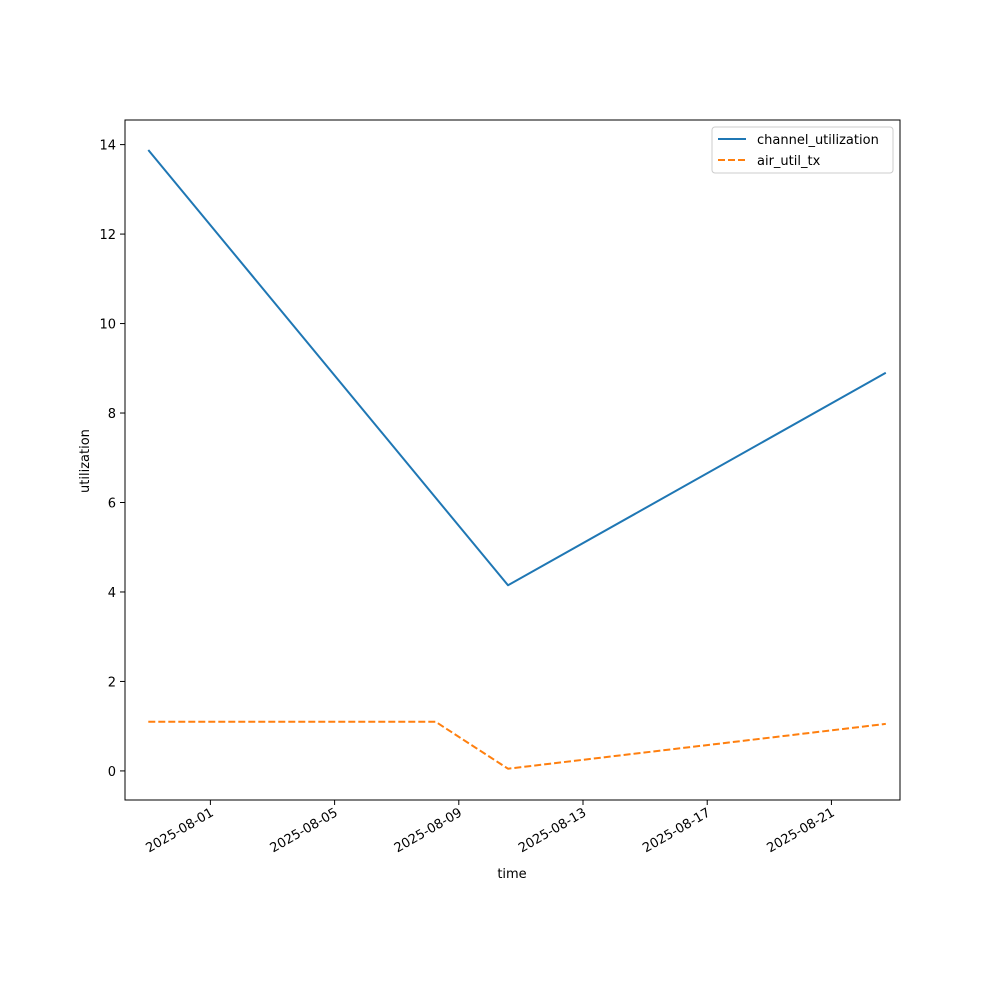 The image size is (1000, 1000). I want to click on legend: channel_utilization air_util_tx, so click(802, 150).